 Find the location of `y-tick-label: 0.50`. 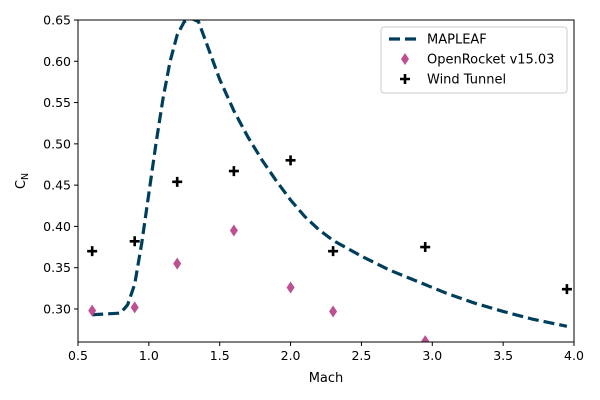

y-tick-label: 0.50 is located at coordinates (57, 143).